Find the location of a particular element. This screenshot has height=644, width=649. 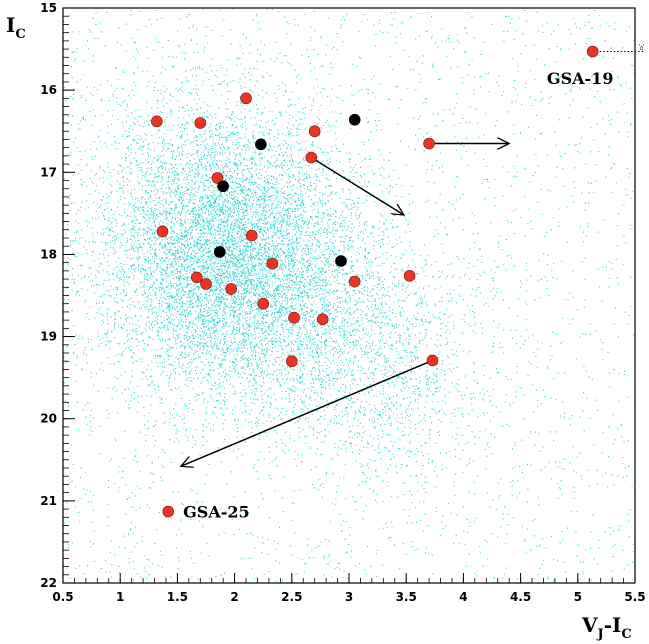

y-tick-label: 16 is located at coordinates (48, 90).